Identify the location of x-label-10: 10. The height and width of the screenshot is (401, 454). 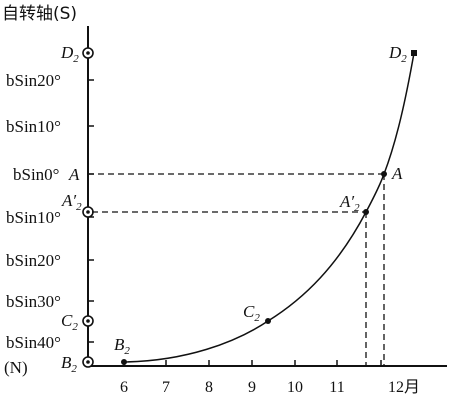
(295, 387).